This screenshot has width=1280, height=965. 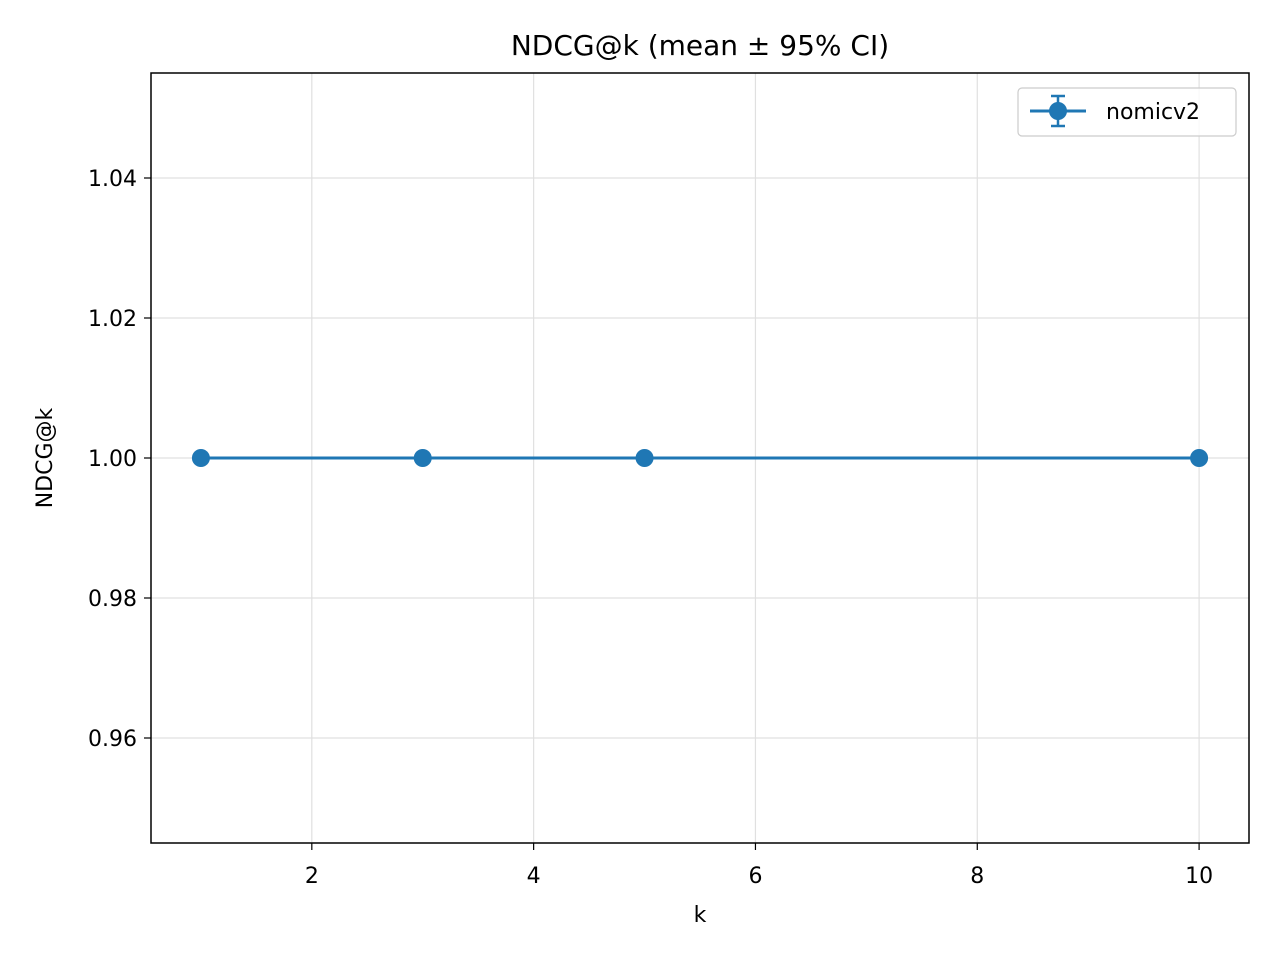 What do you see at coordinates (312, 876) in the screenshot?
I see `x-tick-label: 2` at bounding box center [312, 876].